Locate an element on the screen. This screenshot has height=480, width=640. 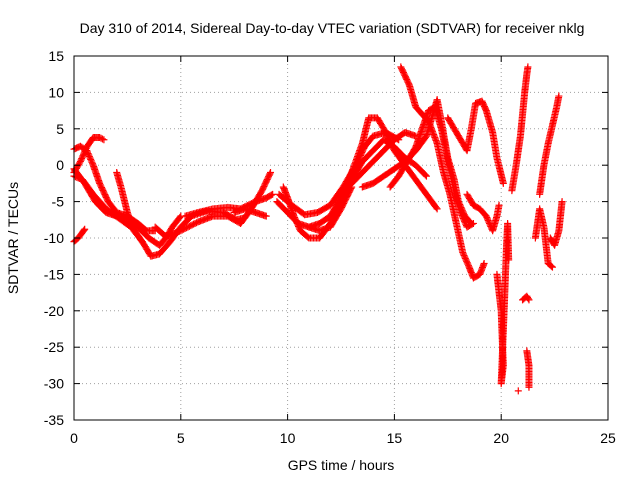
x-axis-label: GPS time / hours is located at coordinates (341, 465).